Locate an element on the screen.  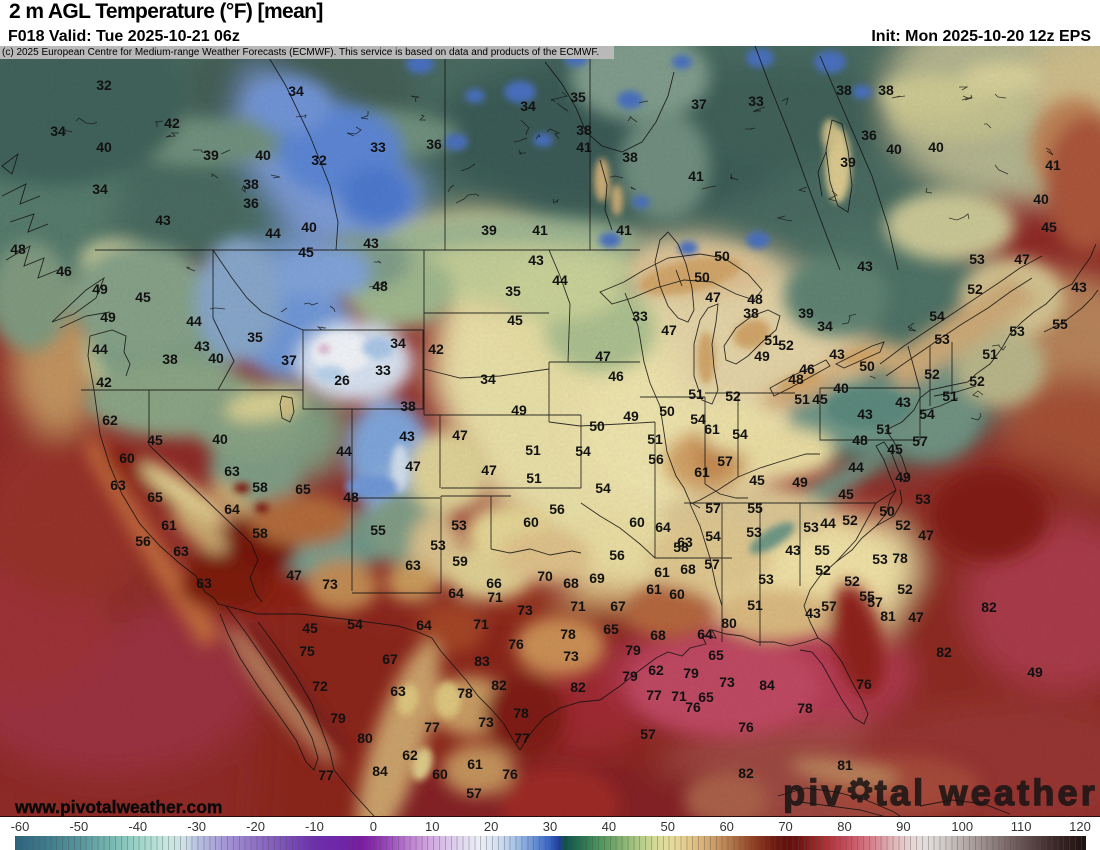
svg-text: 32 is located at coordinates (104, 85).